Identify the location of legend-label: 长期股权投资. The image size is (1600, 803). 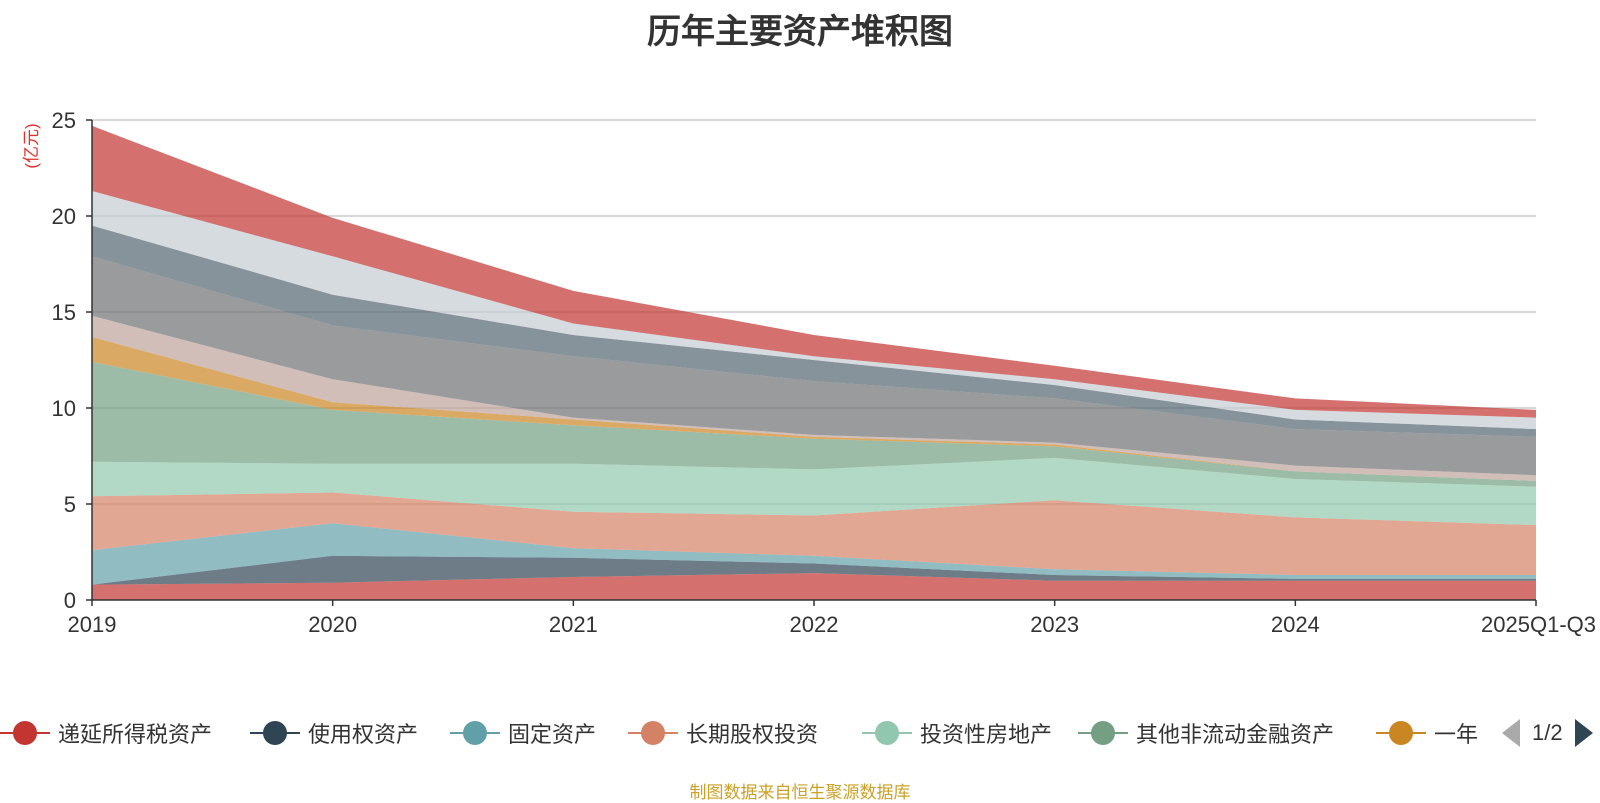
(752, 734).